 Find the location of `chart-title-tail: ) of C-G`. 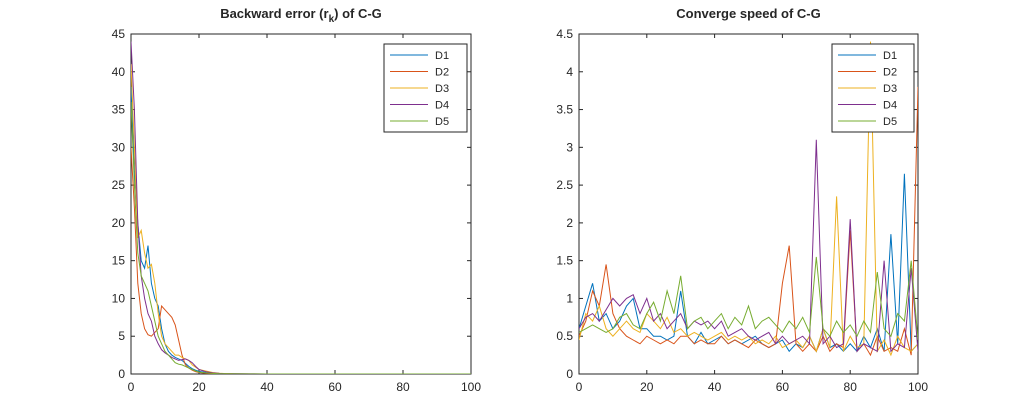

chart-title-tail: ) of C-G is located at coordinates (358, 13).